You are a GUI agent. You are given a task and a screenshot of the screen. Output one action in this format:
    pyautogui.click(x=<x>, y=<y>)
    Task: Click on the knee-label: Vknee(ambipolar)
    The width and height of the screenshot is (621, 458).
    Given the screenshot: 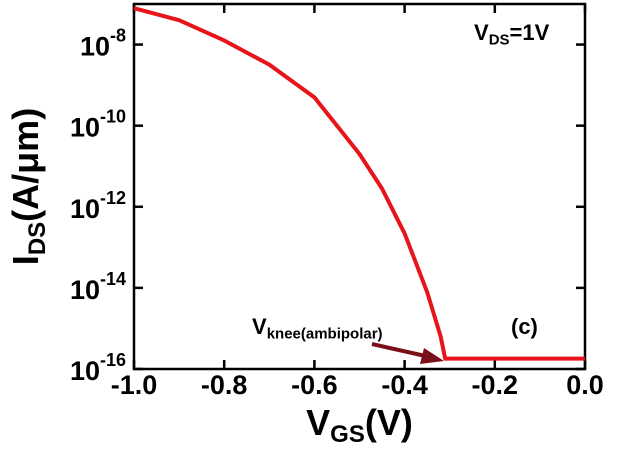 What is the action you would take?
    pyautogui.click(x=317, y=328)
    